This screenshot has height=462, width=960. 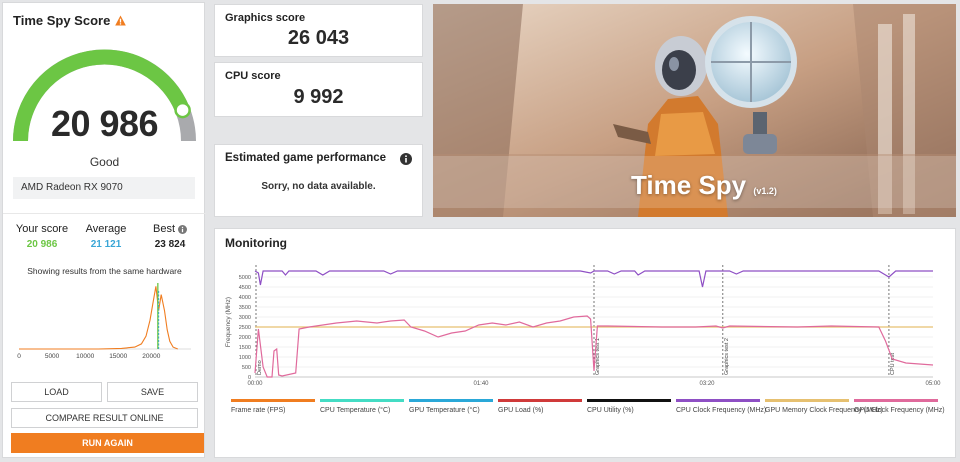 What do you see at coordinates (19, 356) in the screenshot?
I see `histogram-x-tick: 0` at bounding box center [19, 356].